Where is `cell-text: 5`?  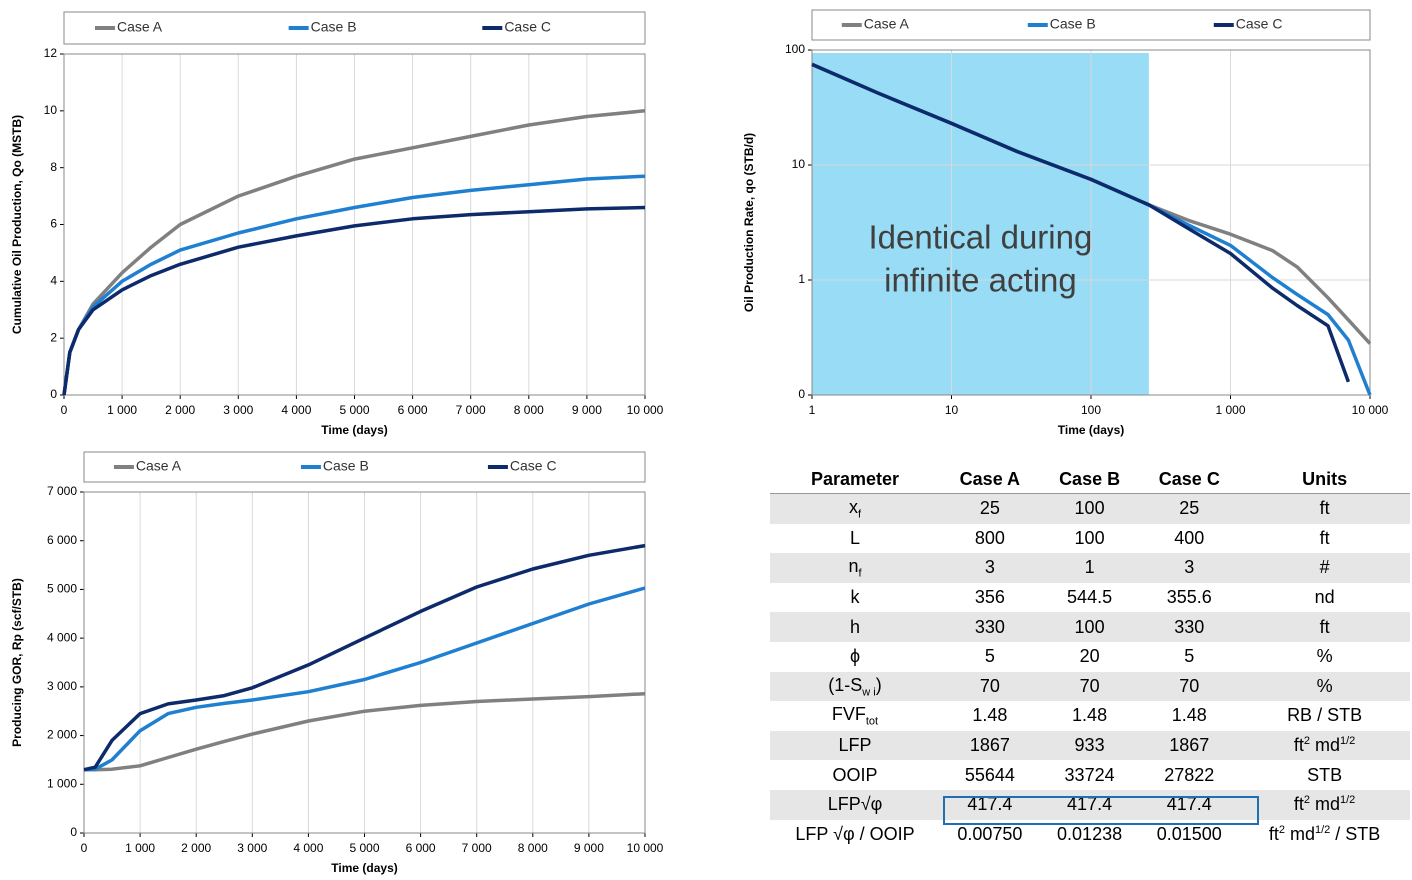
cell-text: 5 is located at coordinates (1189, 656).